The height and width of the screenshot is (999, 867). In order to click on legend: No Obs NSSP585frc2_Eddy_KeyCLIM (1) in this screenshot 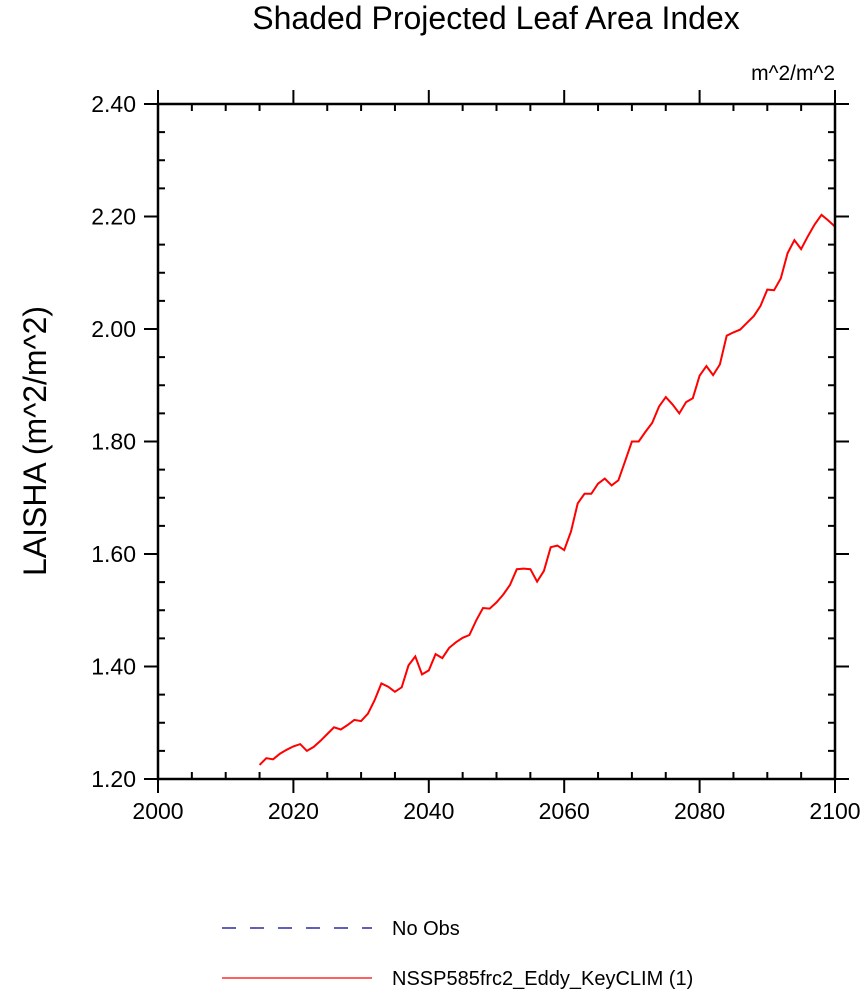, I will do `click(457, 954)`.